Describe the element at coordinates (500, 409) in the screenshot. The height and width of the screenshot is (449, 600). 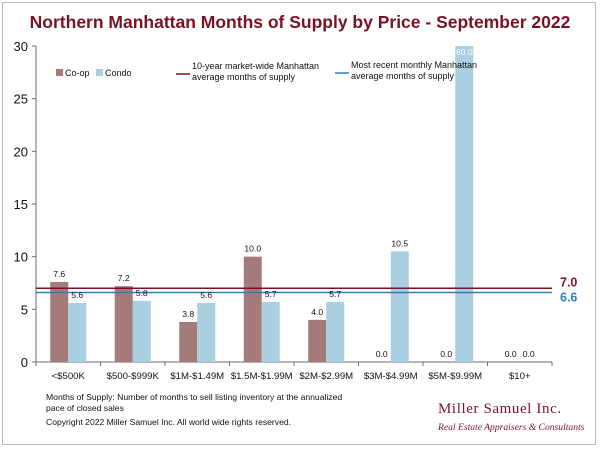
I see `brand-name: Miller Samuel Inc.` at that location.